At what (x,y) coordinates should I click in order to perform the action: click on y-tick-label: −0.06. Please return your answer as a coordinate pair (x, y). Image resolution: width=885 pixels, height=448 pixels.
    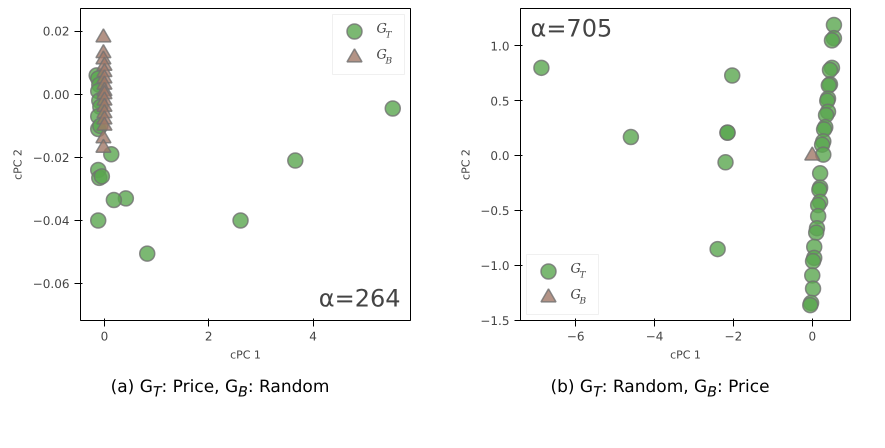
    Looking at the image, I should click on (51, 284).